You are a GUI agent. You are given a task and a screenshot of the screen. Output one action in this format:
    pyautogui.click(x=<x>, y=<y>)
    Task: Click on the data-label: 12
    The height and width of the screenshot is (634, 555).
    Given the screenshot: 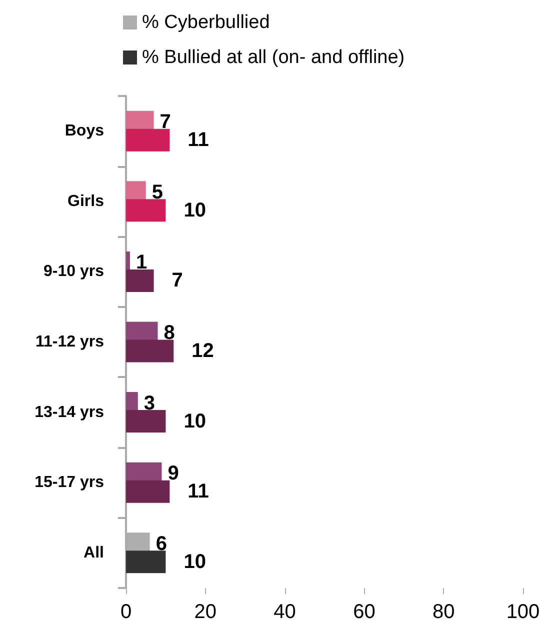 What is the action you would take?
    pyautogui.click(x=203, y=351)
    